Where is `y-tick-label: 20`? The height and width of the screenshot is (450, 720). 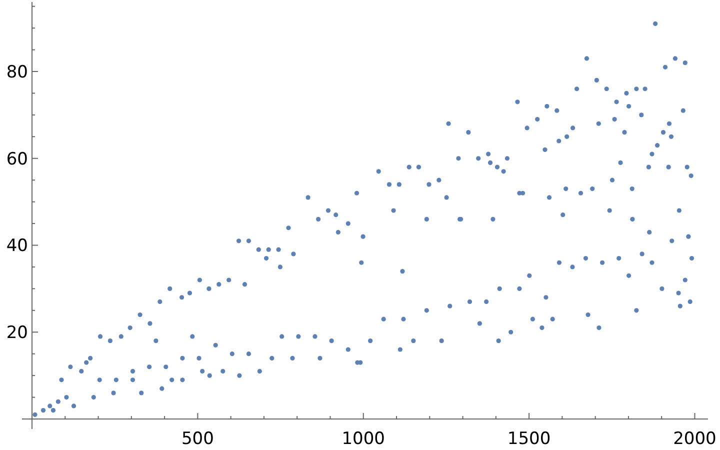 y-tick-label: 20 is located at coordinates (17, 333).